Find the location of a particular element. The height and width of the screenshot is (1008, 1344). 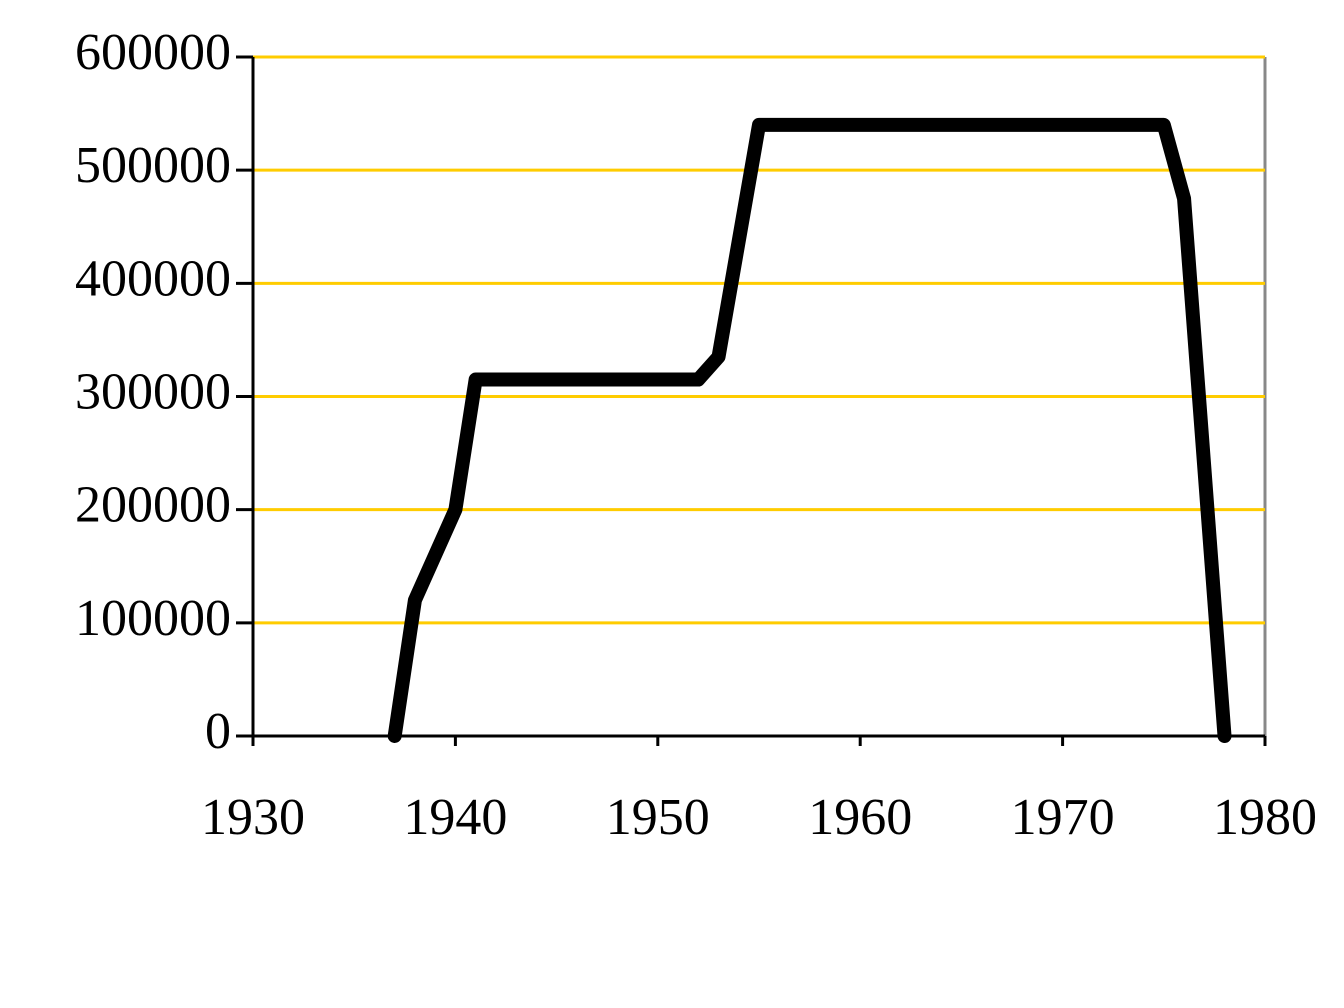

y-tick-label: 0 is located at coordinates (218, 731).